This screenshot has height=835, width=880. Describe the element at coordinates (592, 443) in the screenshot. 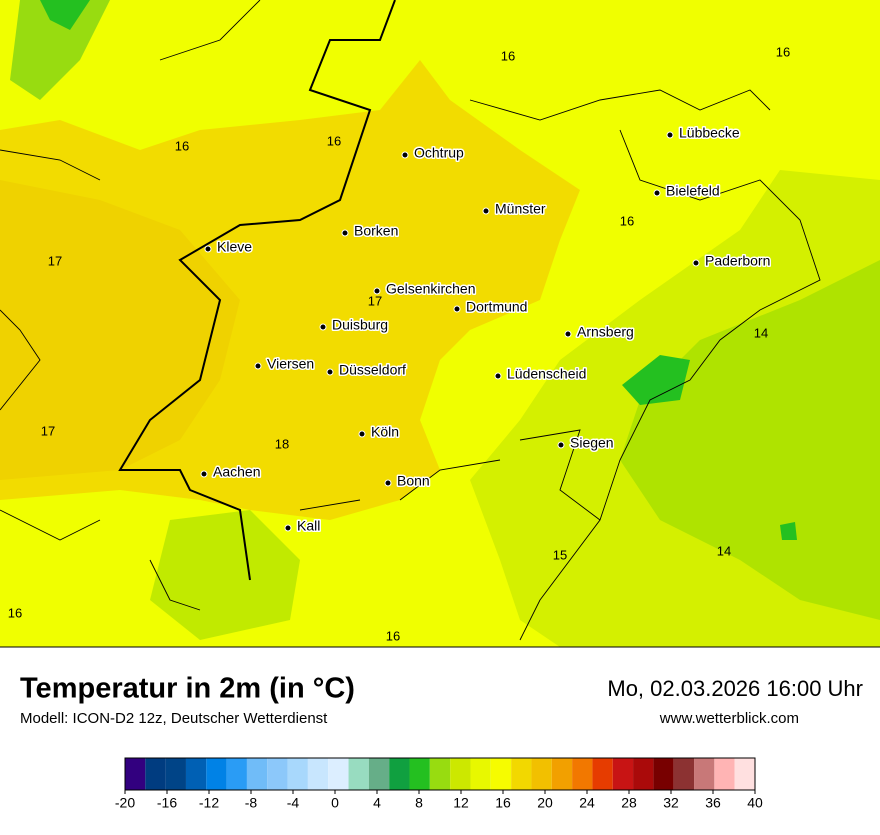

I see `city-label: Siegen` at that location.